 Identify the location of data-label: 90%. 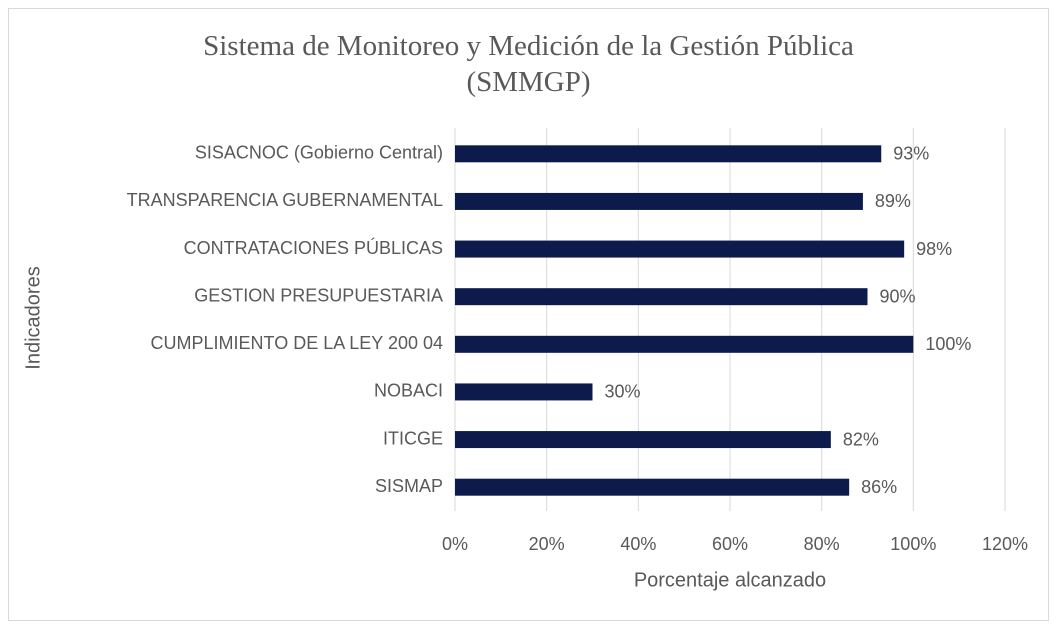
(898, 296).